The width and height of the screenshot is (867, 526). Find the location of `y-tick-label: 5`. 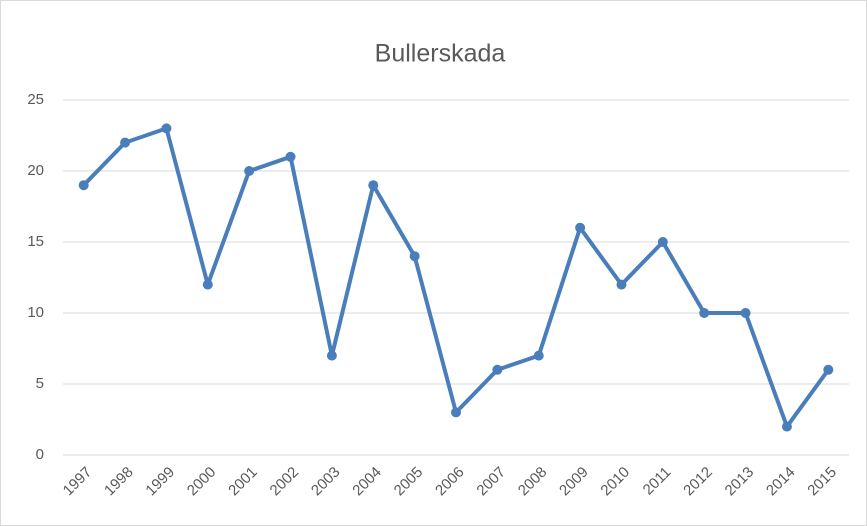

y-tick-label: 5 is located at coordinates (40, 383).